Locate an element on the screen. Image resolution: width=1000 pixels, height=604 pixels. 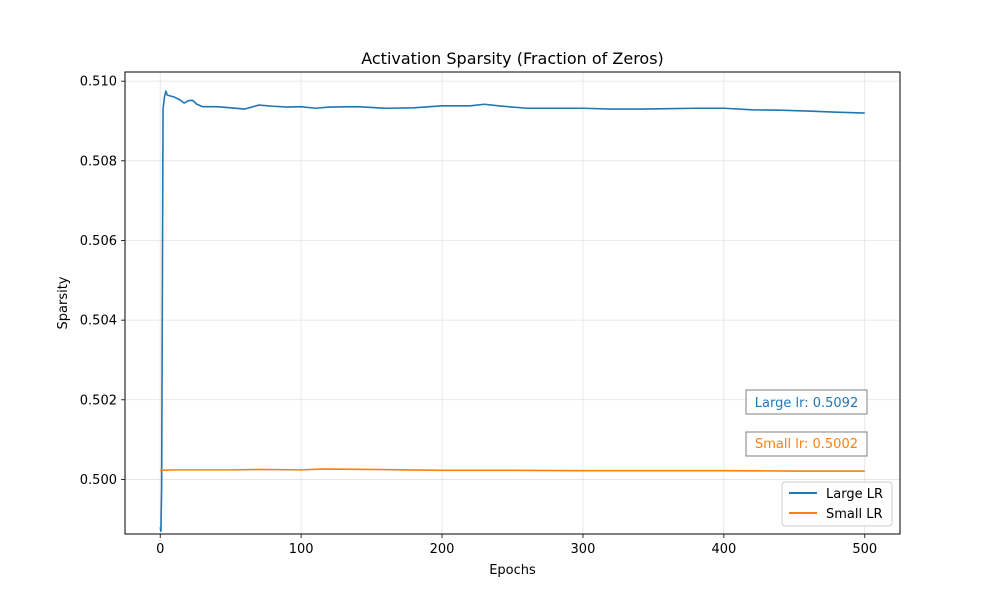
annotation-large-text: Large lr: 0.5092 is located at coordinates (806, 403).